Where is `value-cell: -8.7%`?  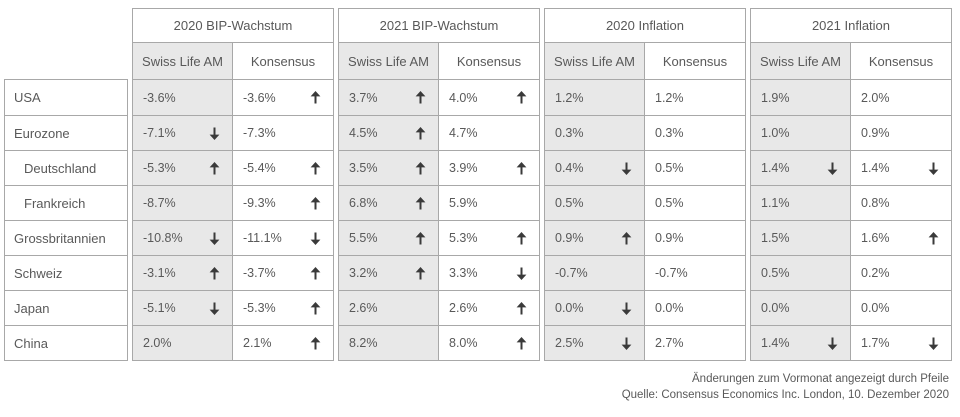
value-cell: -8.7% is located at coordinates (183, 202).